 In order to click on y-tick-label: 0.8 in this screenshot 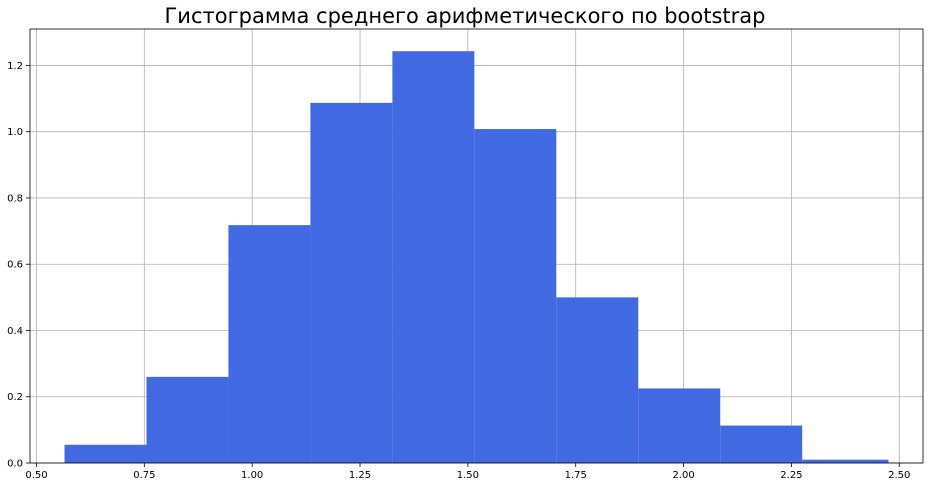, I will do `click(15, 198)`.